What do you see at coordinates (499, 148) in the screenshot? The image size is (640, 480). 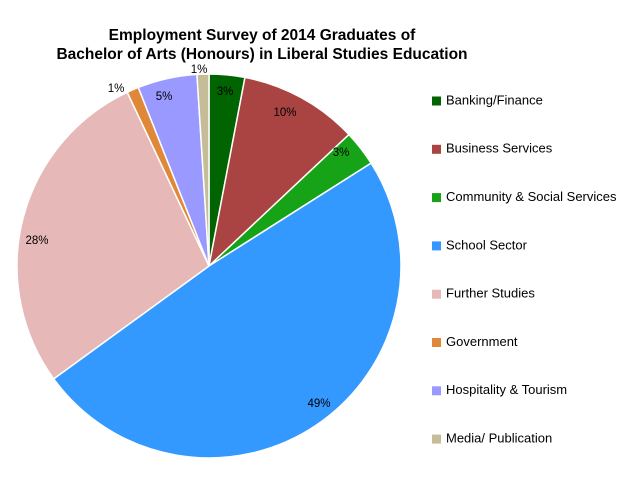 I see `legend-label-business-services: Business Services` at bounding box center [499, 148].